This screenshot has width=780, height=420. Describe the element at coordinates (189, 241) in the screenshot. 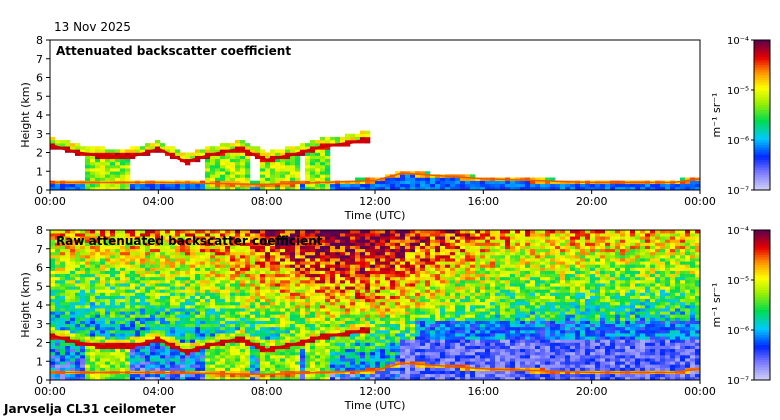

I see `panel-title: Raw attenuated backscatter coefficient` at that location.